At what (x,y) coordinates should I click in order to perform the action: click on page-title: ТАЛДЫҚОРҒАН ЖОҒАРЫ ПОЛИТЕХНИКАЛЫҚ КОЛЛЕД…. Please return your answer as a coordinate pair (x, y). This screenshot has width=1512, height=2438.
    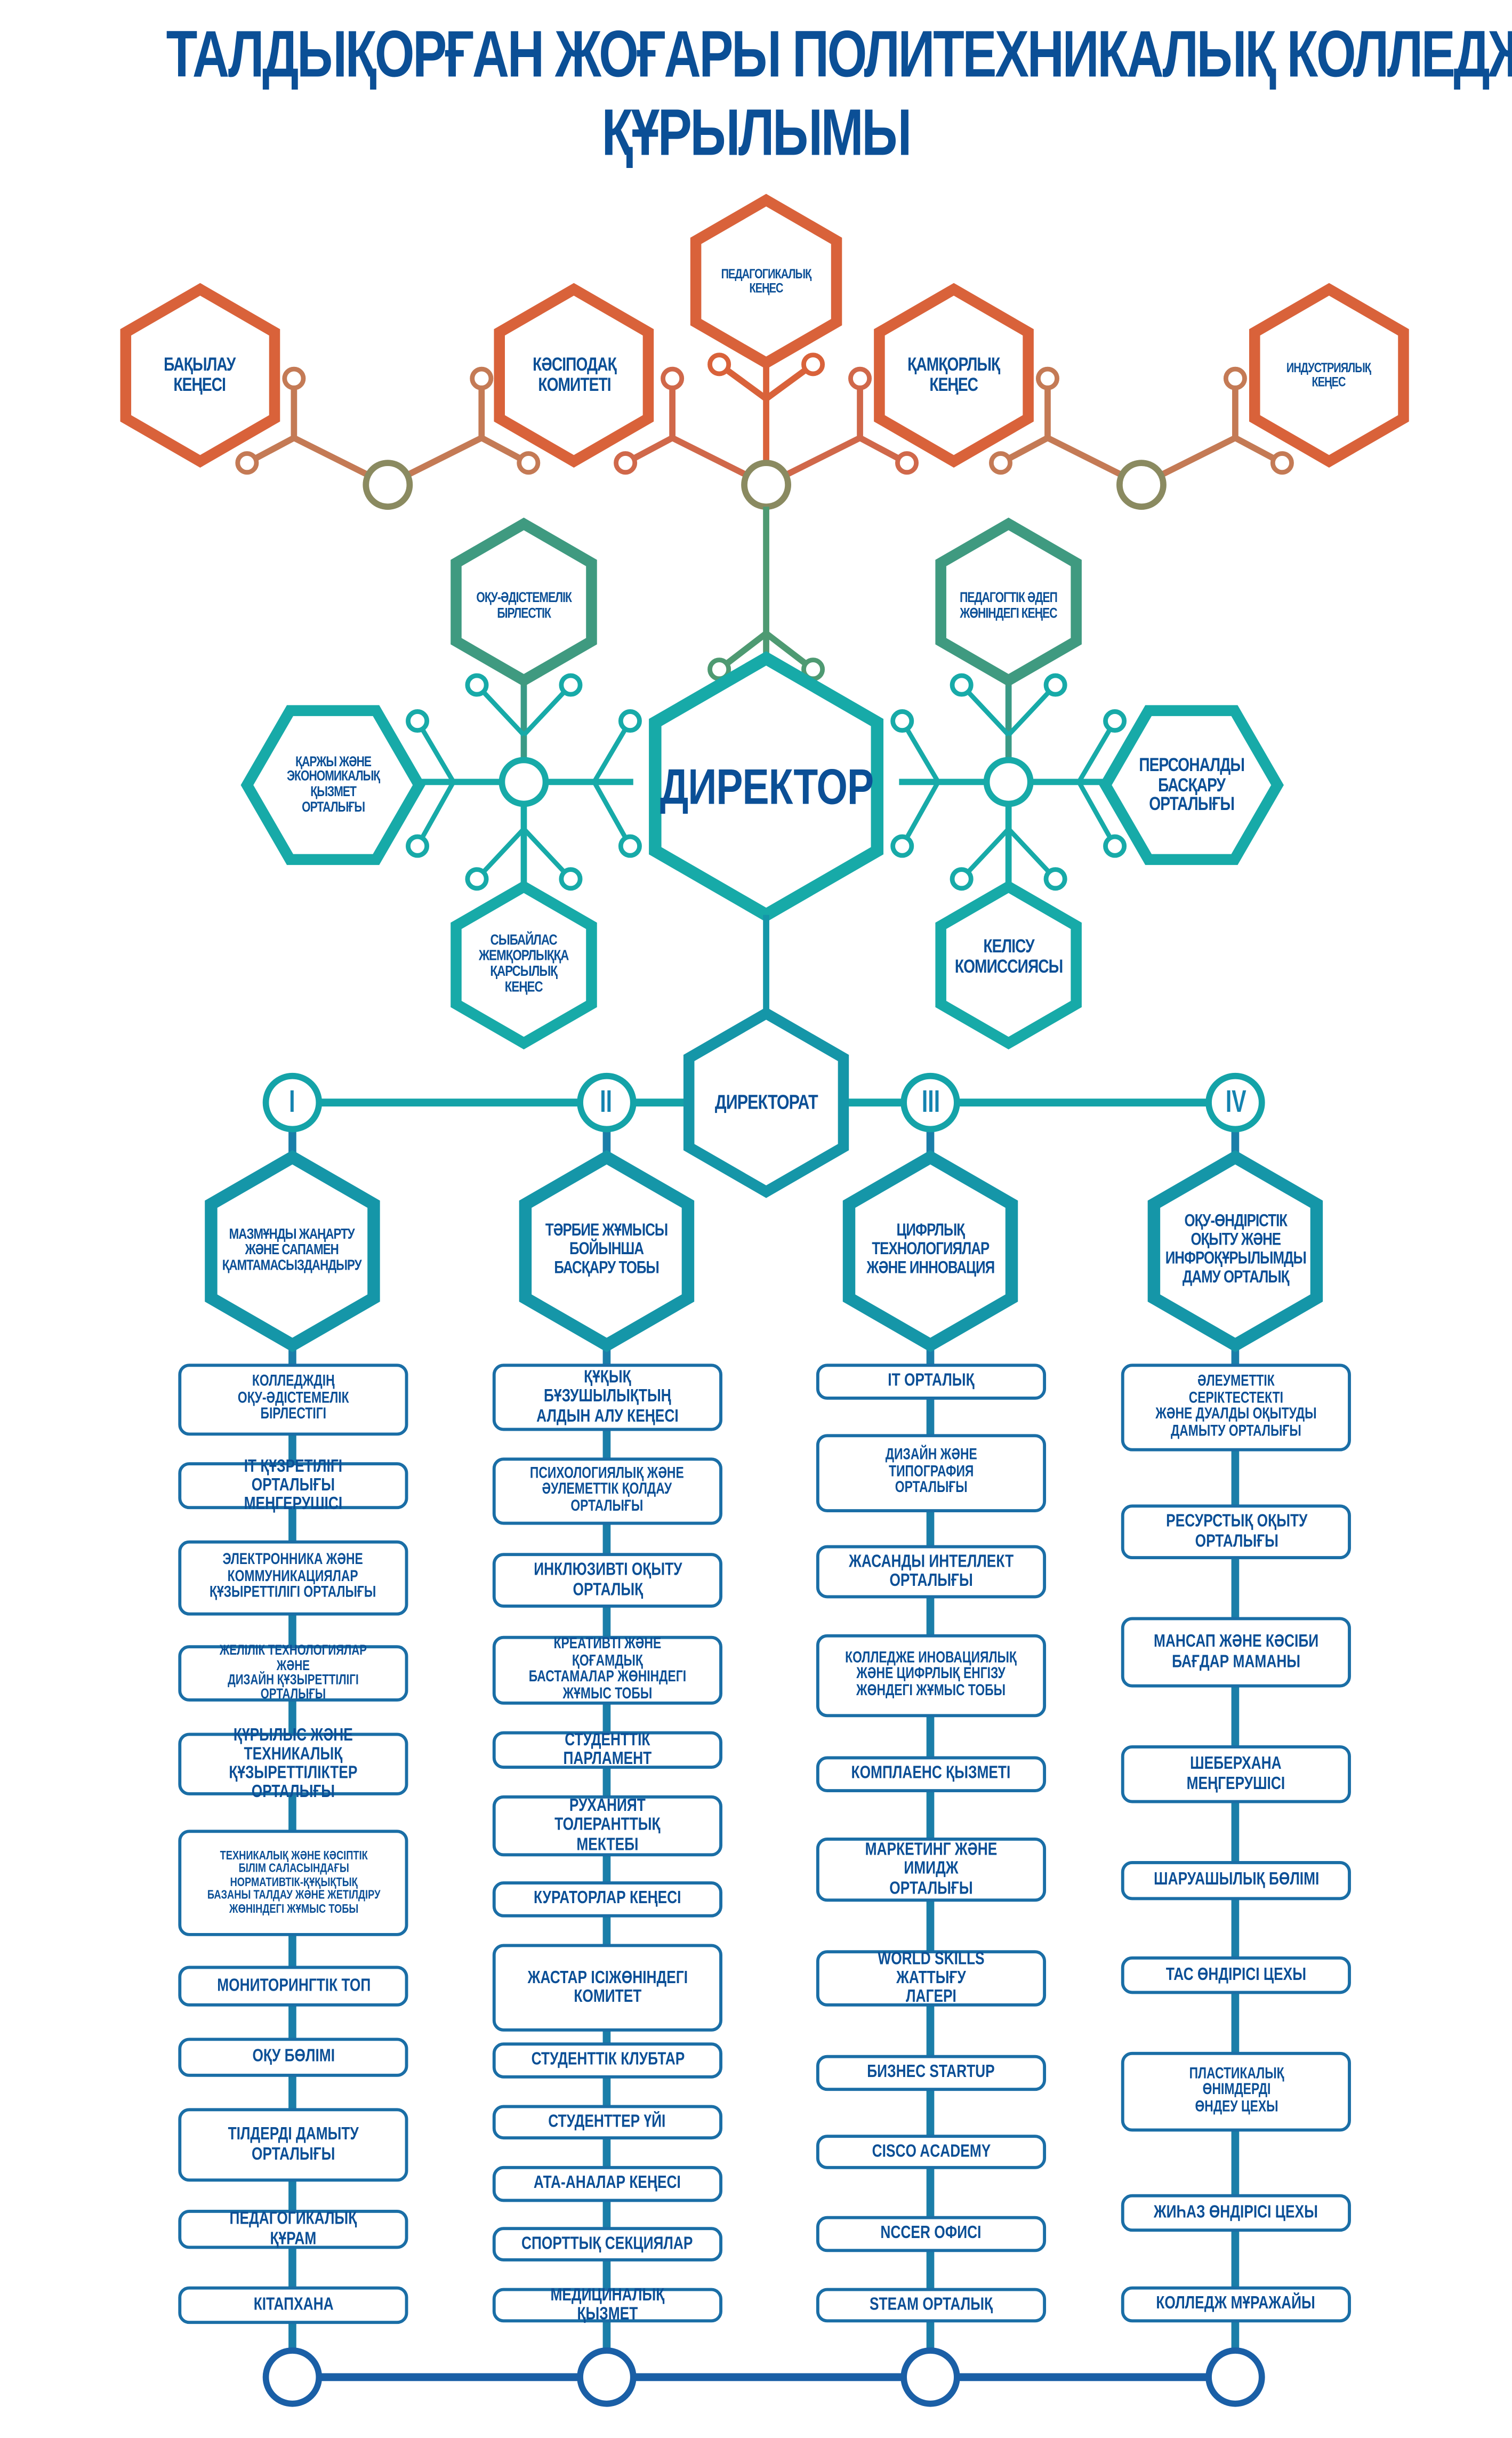
    Looking at the image, I should click on (839, 93).